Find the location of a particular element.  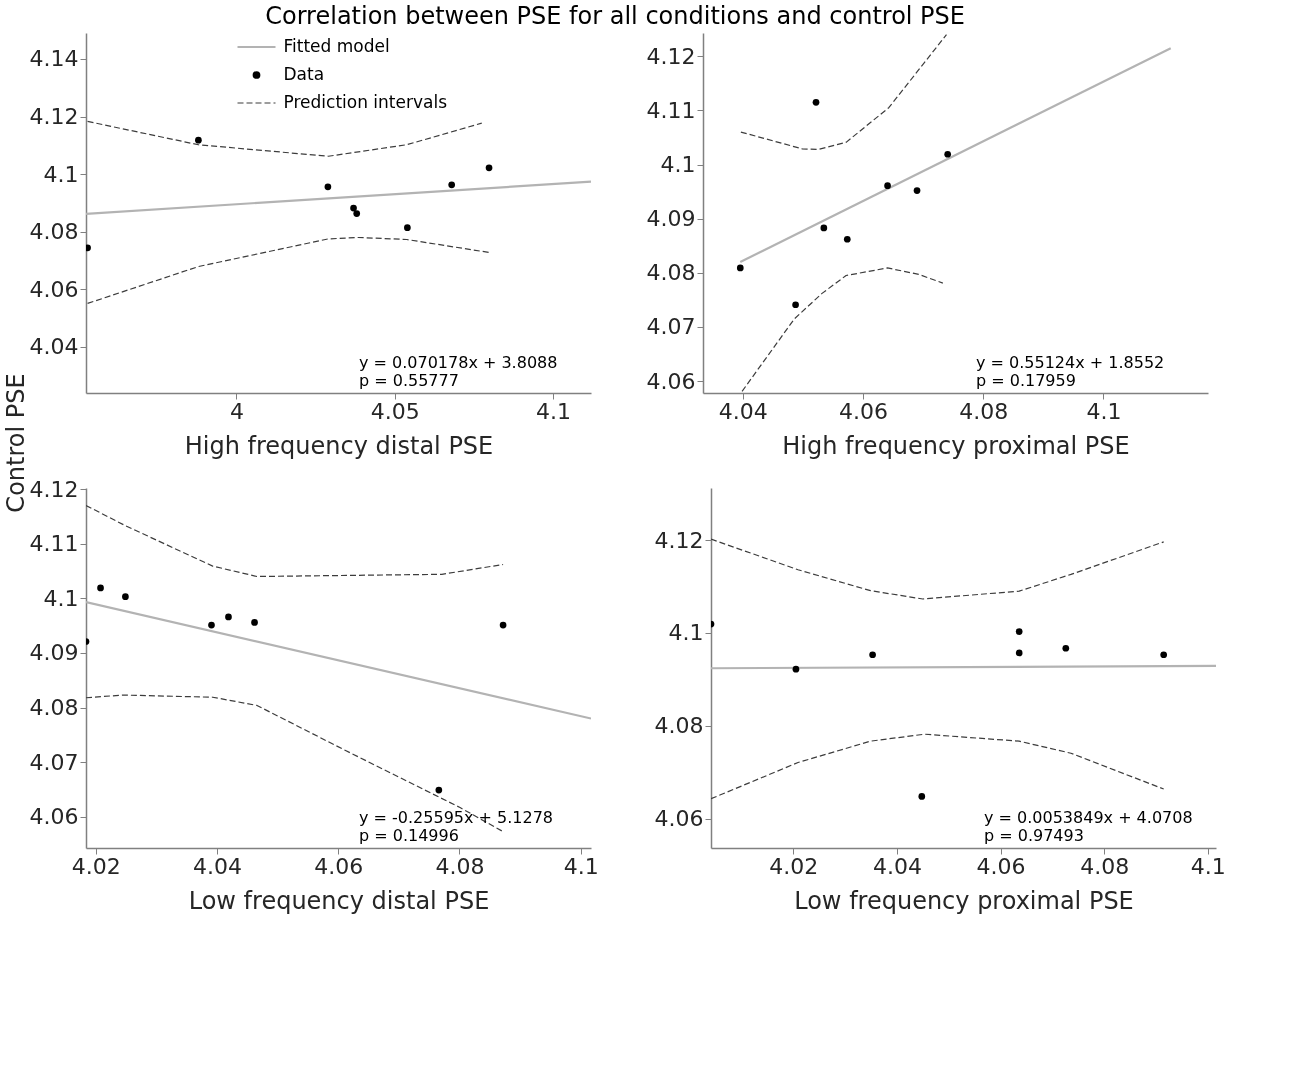

legend-label: Fitted model is located at coordinates (336, 46).